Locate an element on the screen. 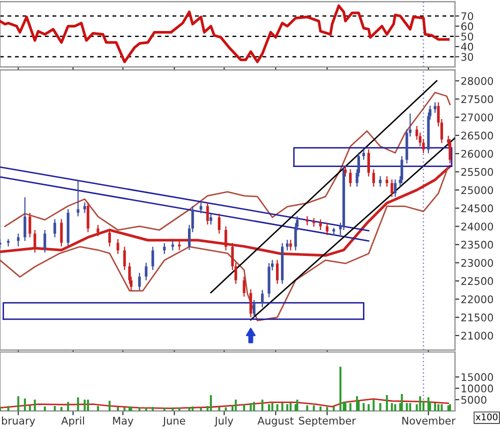  x-tick-label: June is located at coordinates (174, 421).